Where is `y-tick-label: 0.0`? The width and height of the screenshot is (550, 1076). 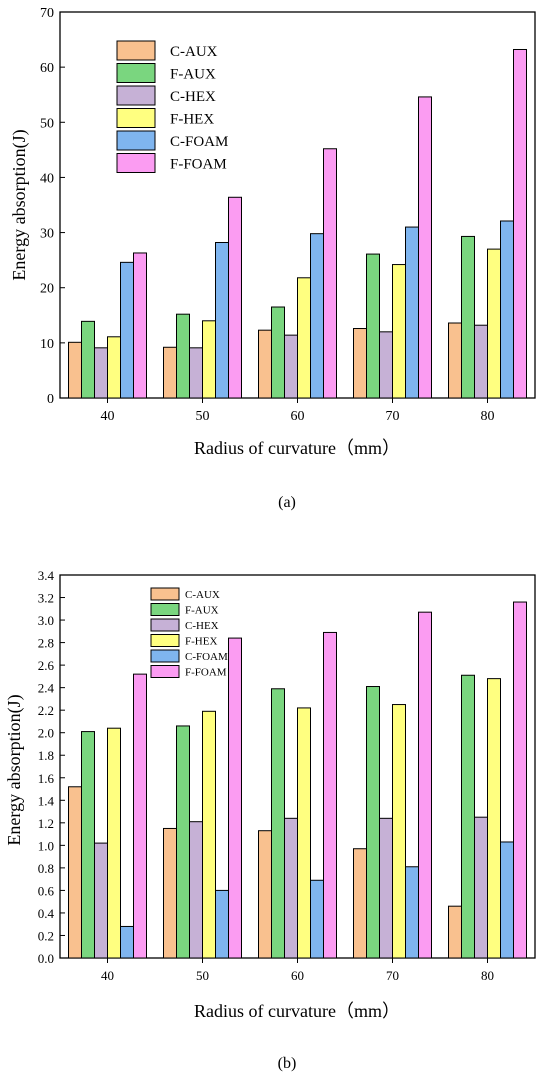
y-tick-label: 0.0 is located at coordinates (46, 958).